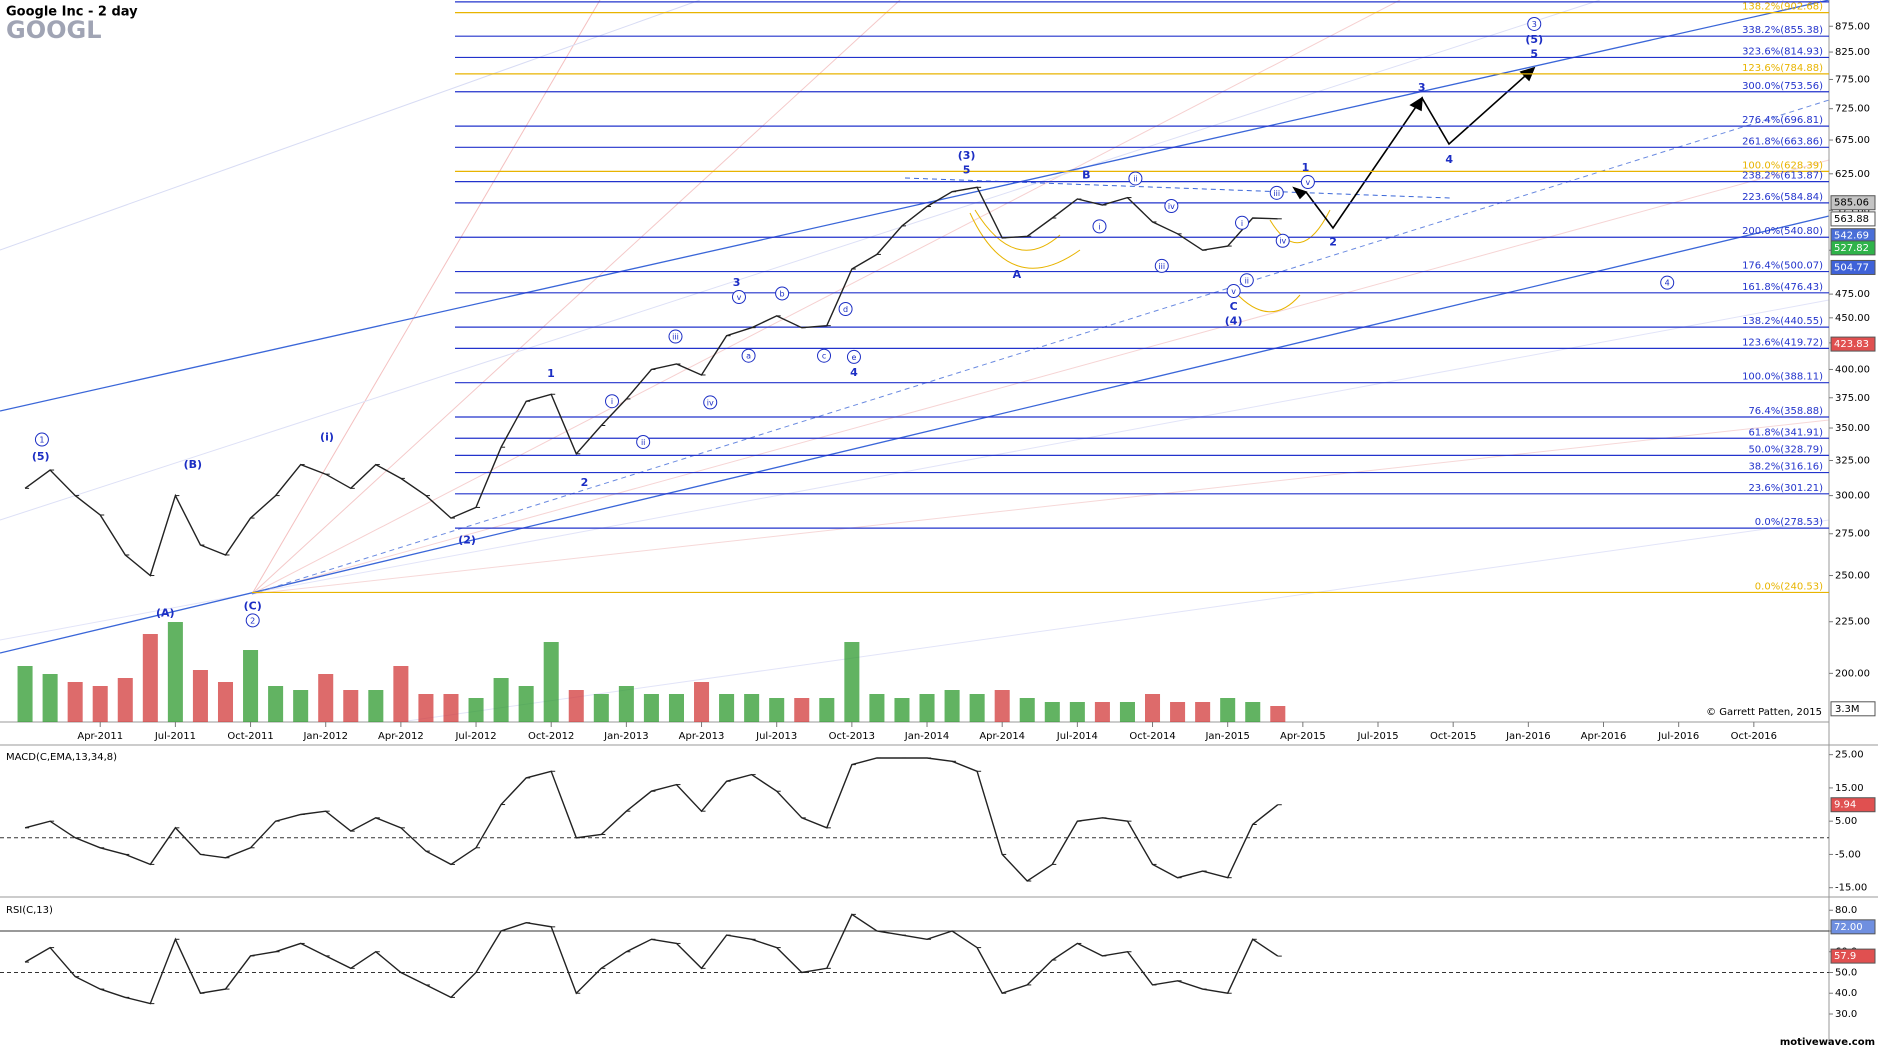 The width and height of the screenshot is (1878, 1048). I want to click on fib-label: 176.4%(500.07), so click(1782, 266).